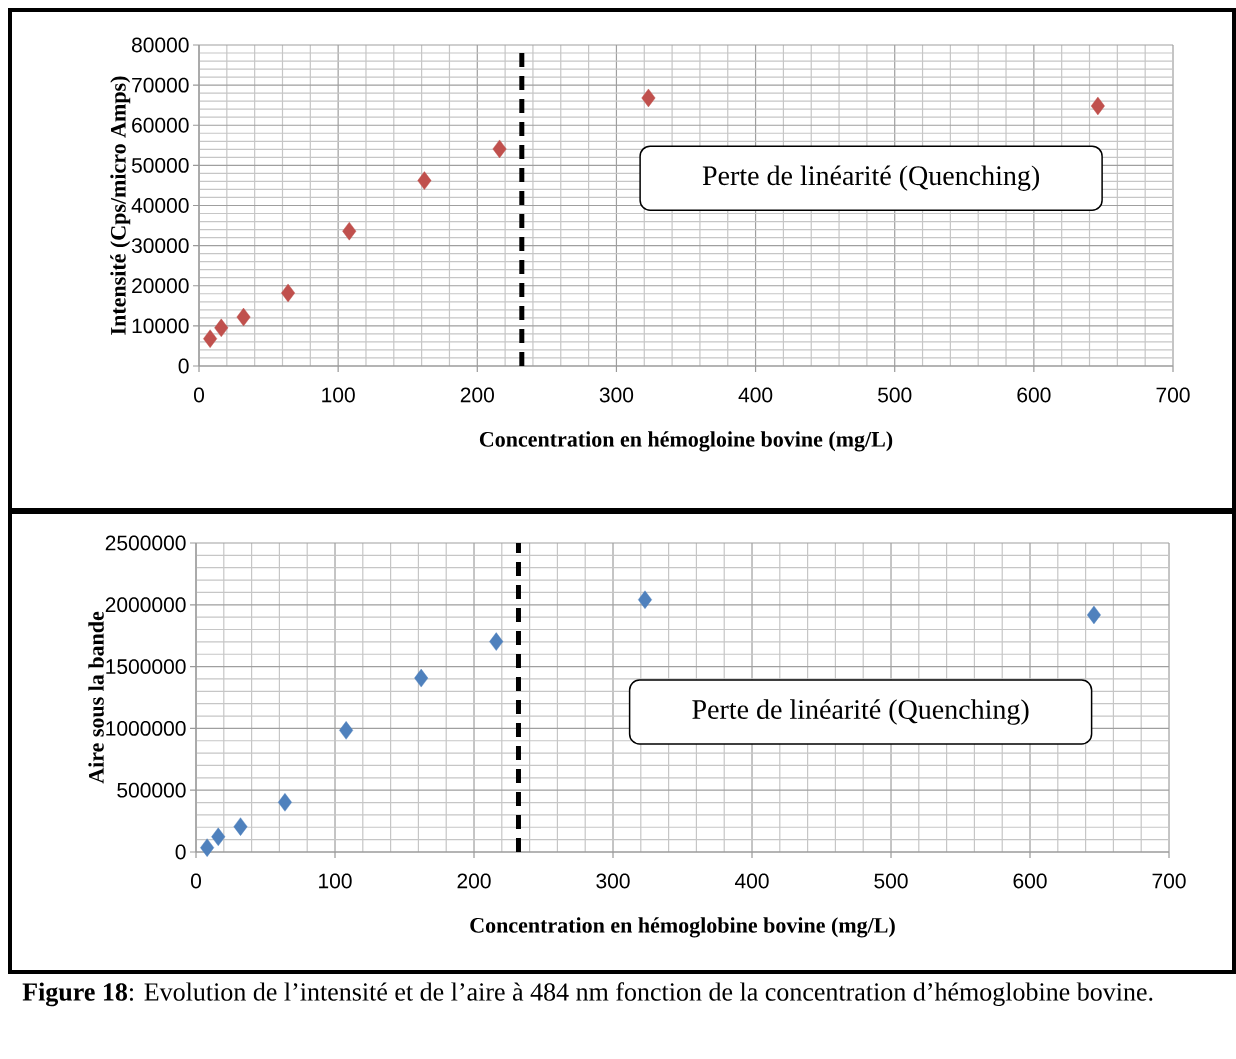 This screenshot has width=1236, height=1059. What do you see at coordinates (120, 205) in the screenshot?
I see `y-axis-title: Intensité (Cps/micro Amps)` at bounding box center [120, 205].